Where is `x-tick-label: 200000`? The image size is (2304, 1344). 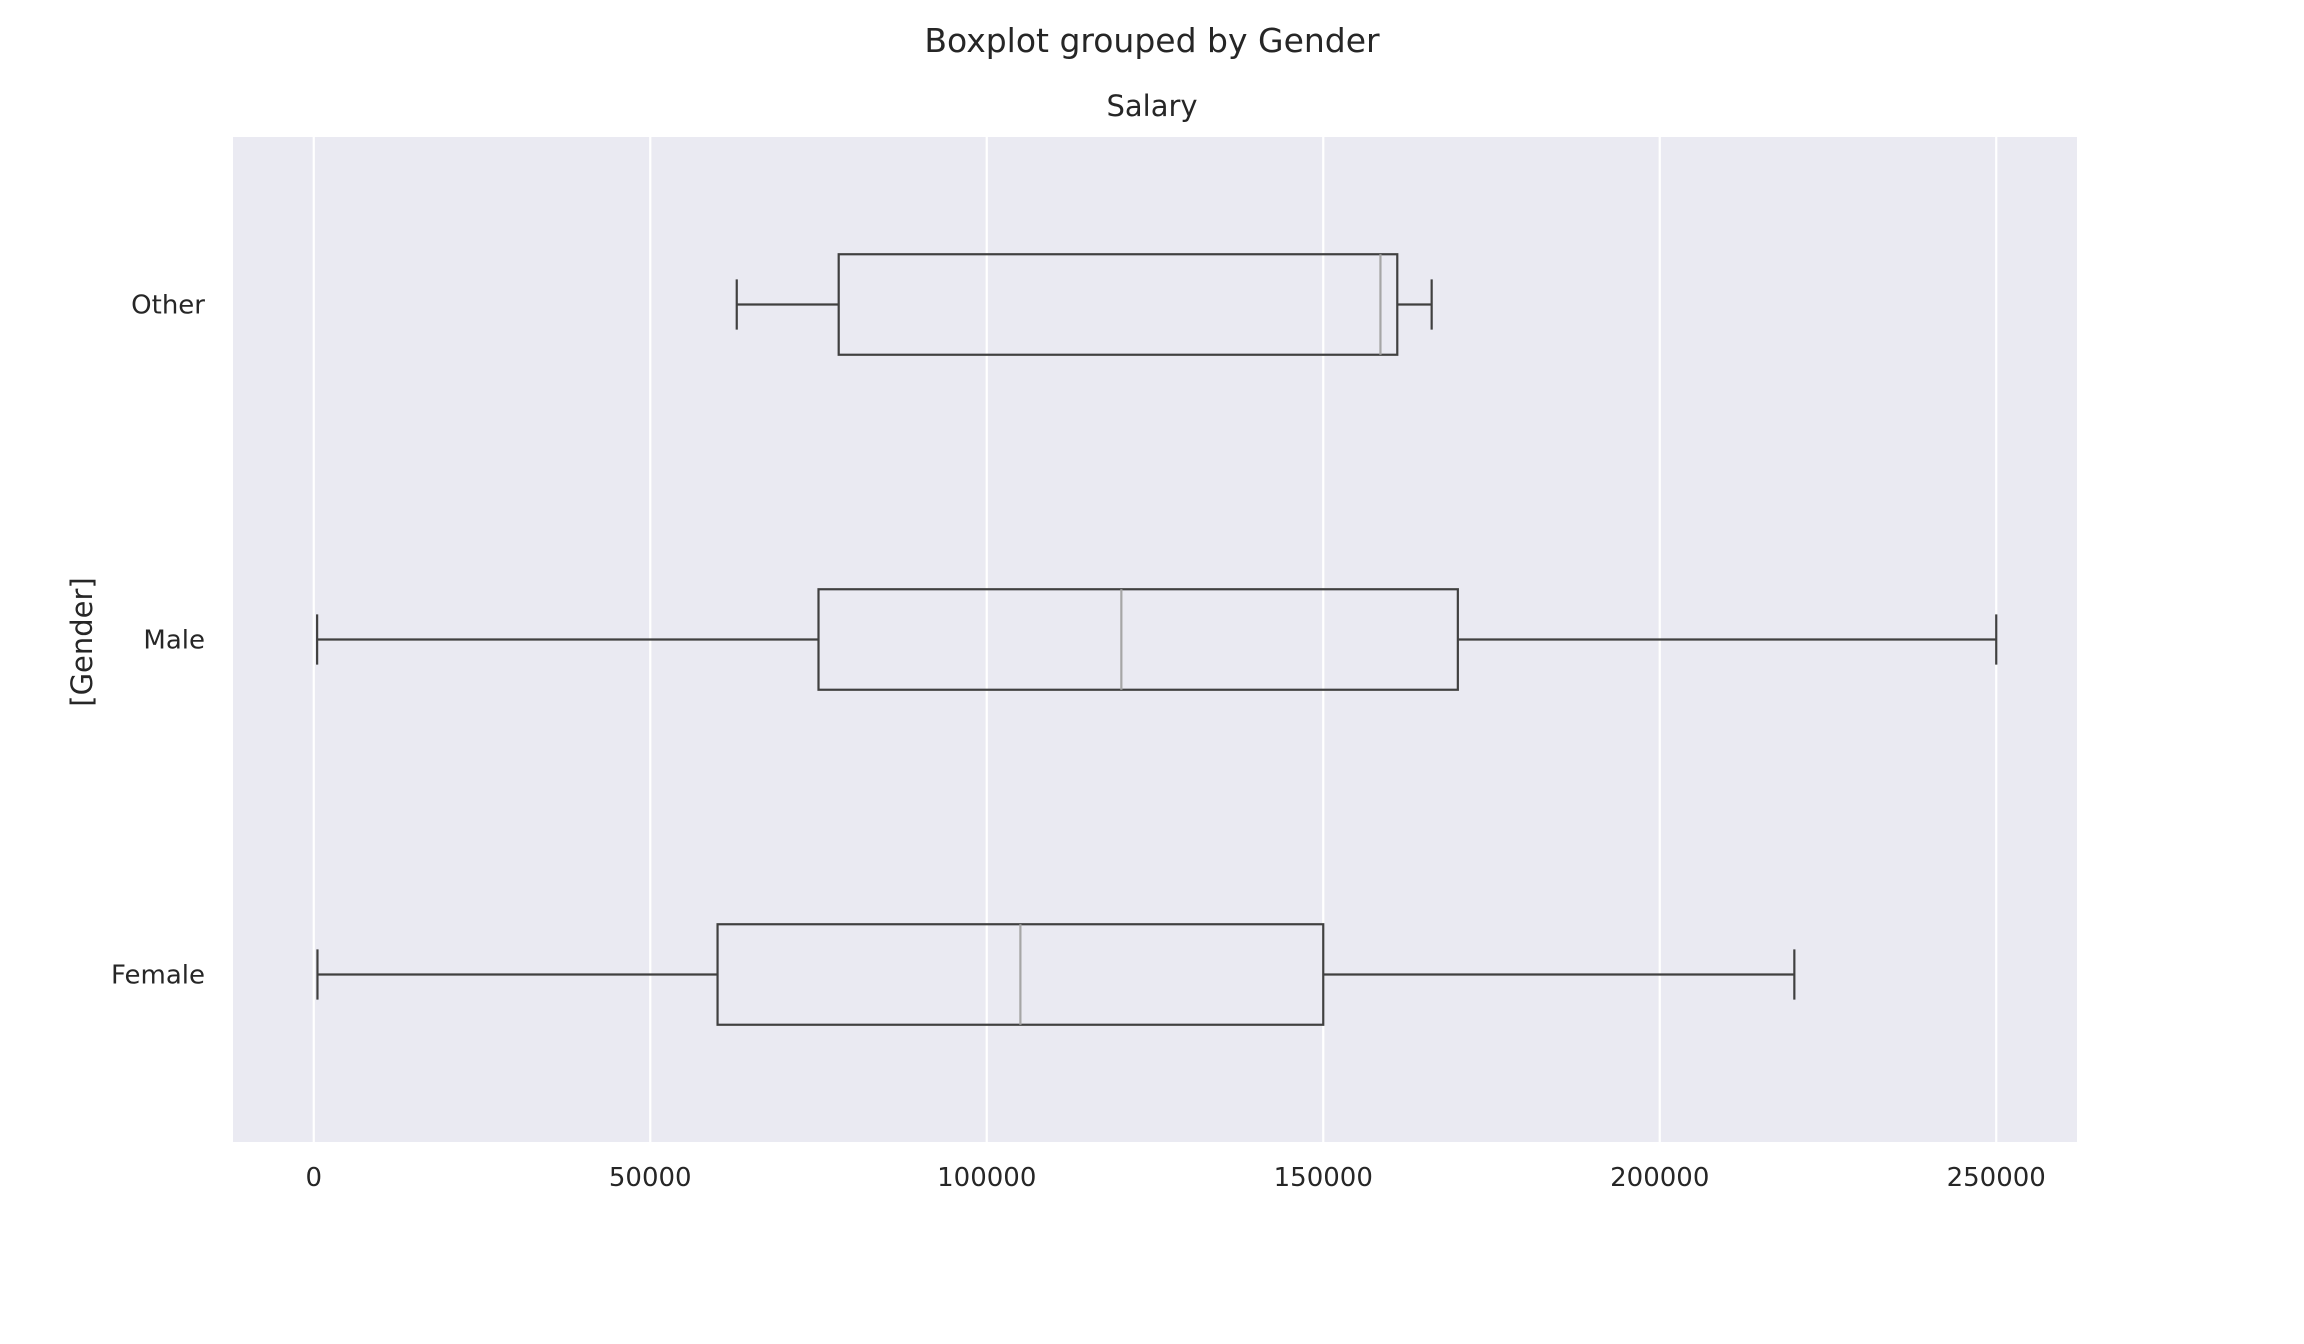 x-tick-label: 200000 is located at coordinates (1659, 1178).